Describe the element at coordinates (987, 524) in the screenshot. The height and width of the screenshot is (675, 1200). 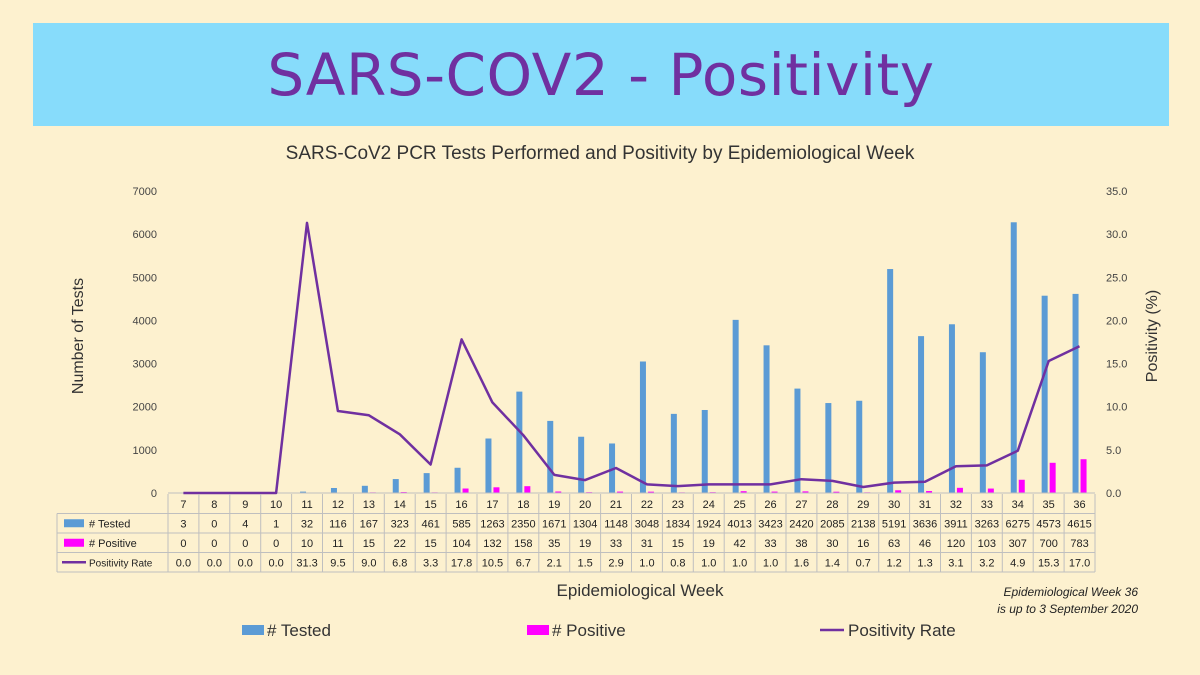
I see `table-cell: 3263` at that location.